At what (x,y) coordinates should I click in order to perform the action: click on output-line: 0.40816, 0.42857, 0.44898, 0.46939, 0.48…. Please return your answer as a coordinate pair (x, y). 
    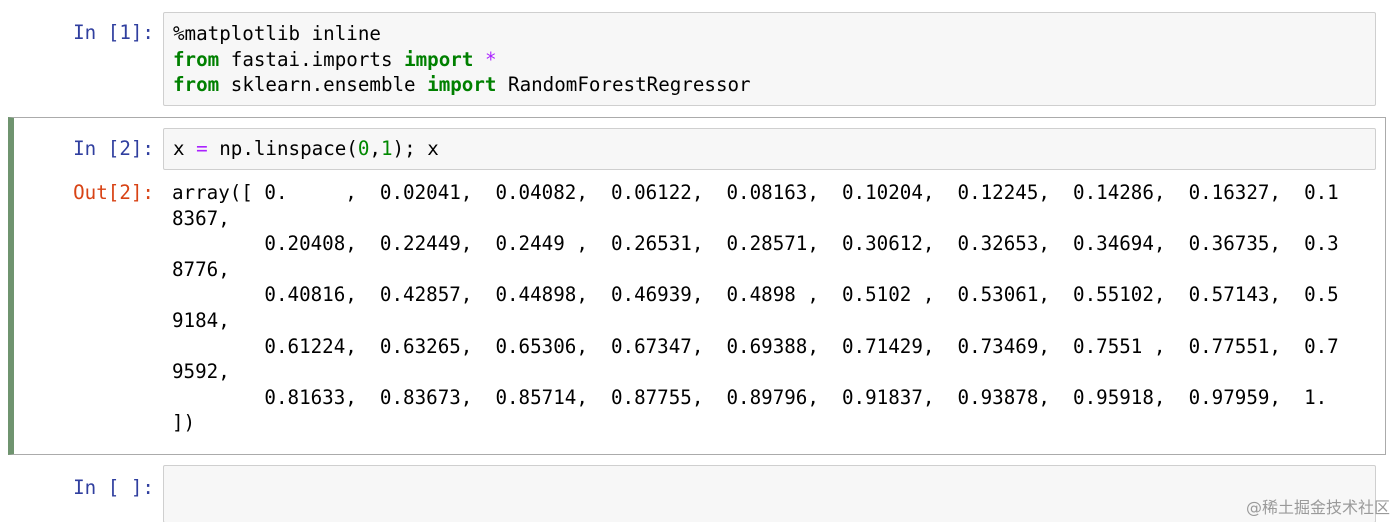
    Looking at the image, I should click on (755, 295).